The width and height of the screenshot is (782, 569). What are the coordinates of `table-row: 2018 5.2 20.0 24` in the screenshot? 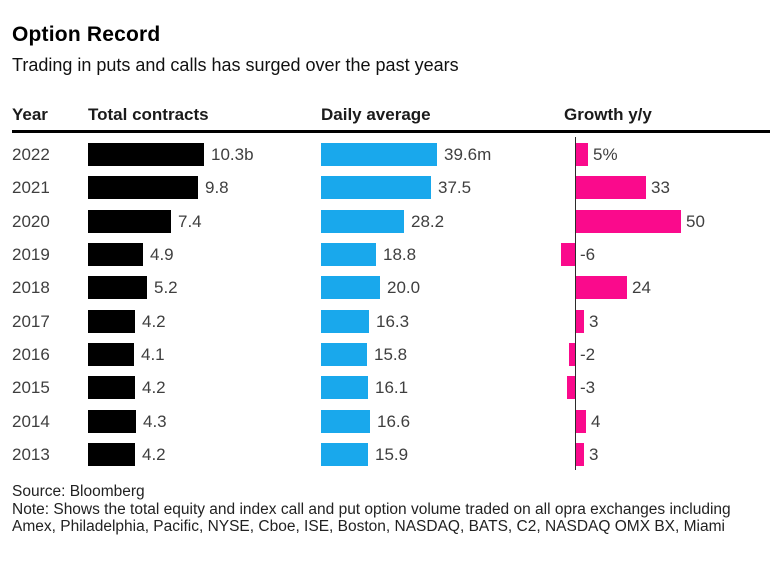 It's located at (391, 287).